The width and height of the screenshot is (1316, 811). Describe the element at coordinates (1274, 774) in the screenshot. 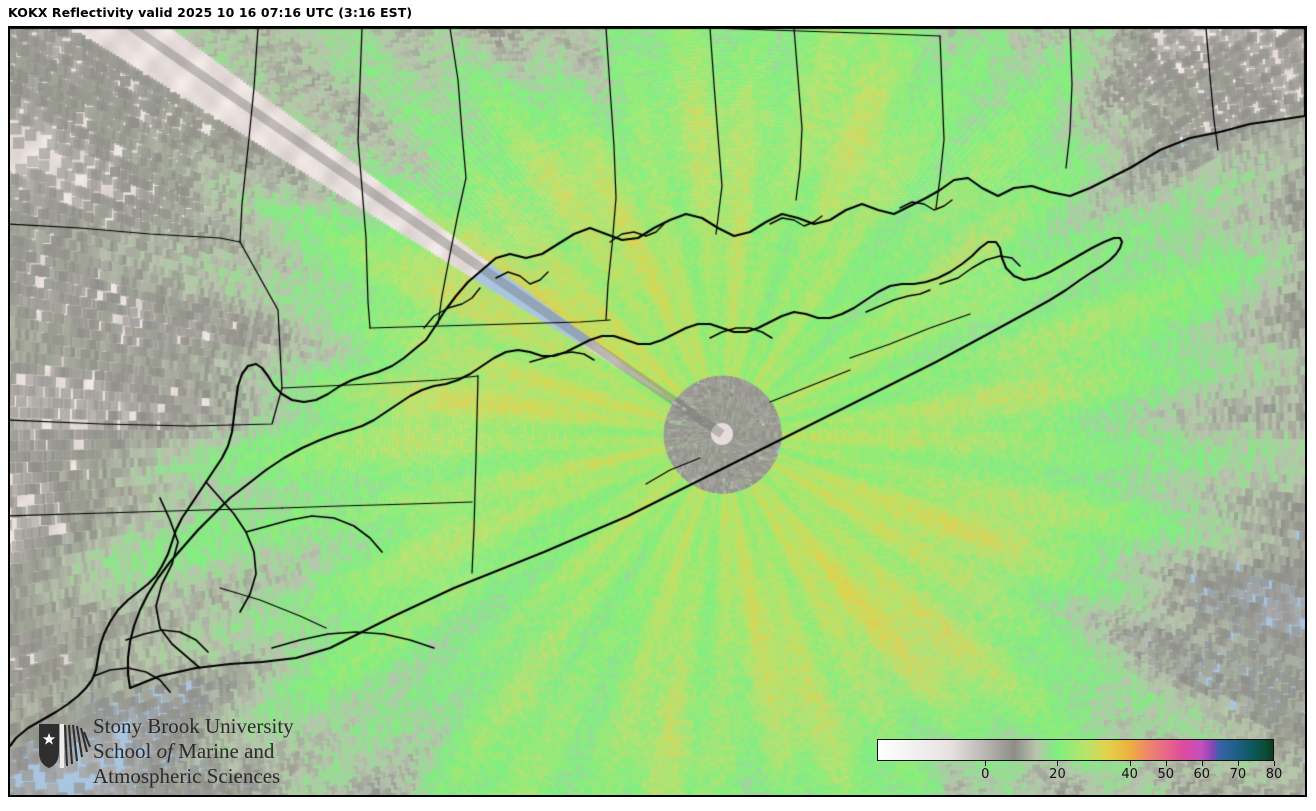

I see `colorbar-tick-label: 80` at that location.